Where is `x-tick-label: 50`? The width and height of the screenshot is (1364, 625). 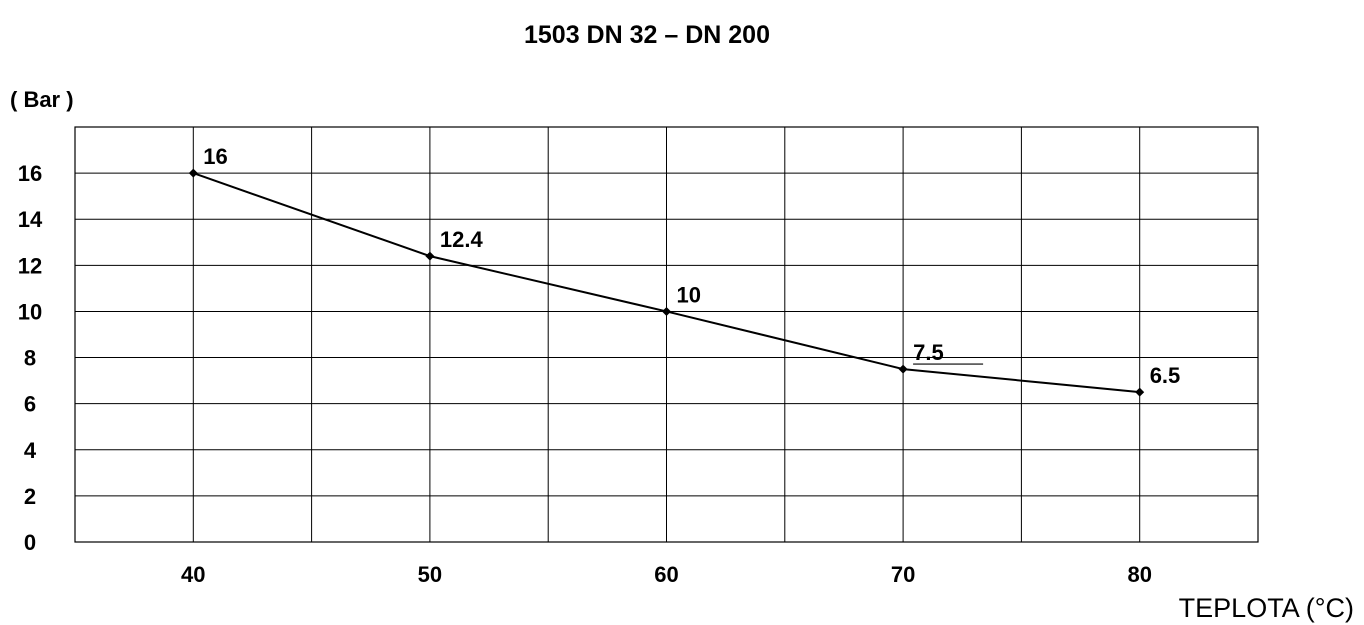
x-tick-label: 50 is located at coordinates (430, 574).